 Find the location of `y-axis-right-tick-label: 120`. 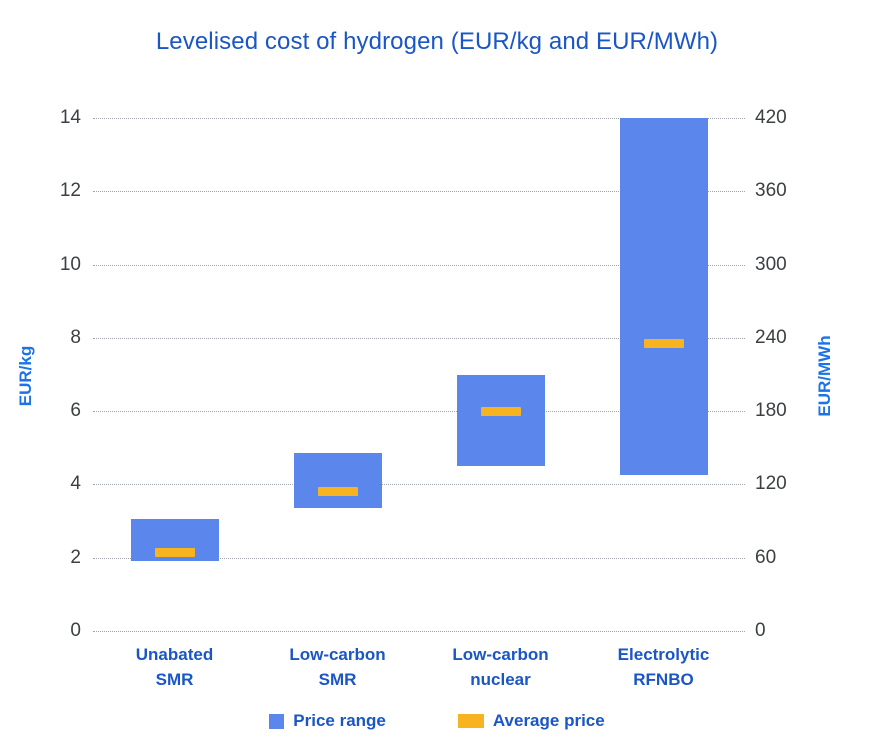

y-axis-right-tick-label: 120 is located at coordinates (771, 484).